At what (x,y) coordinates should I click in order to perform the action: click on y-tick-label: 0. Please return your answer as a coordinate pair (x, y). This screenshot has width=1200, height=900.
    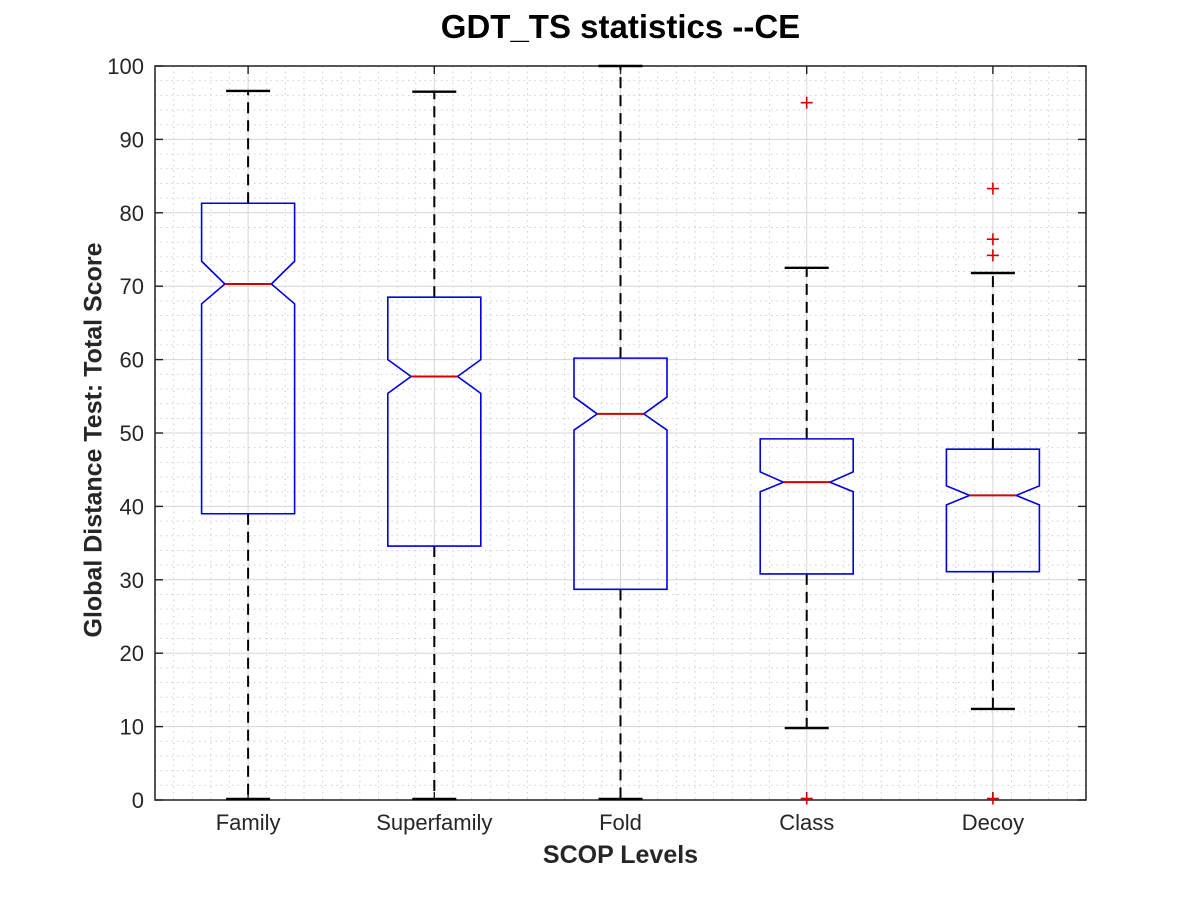
    Looking at the image, I should click on (138, 800).